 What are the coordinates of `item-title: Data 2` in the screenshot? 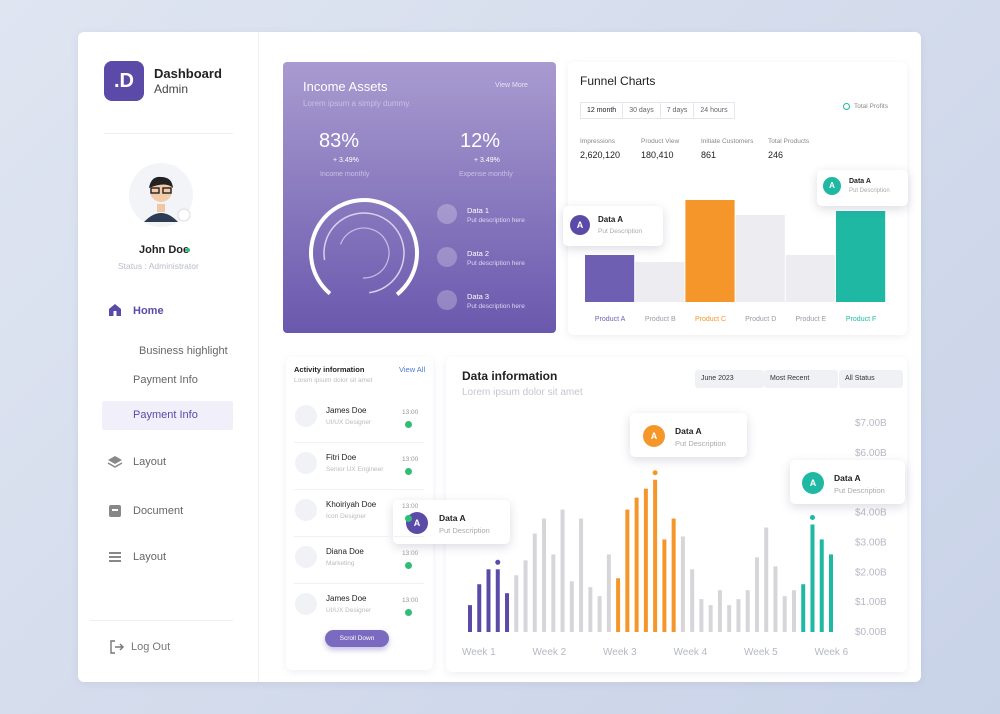 It's located at (478, 253).